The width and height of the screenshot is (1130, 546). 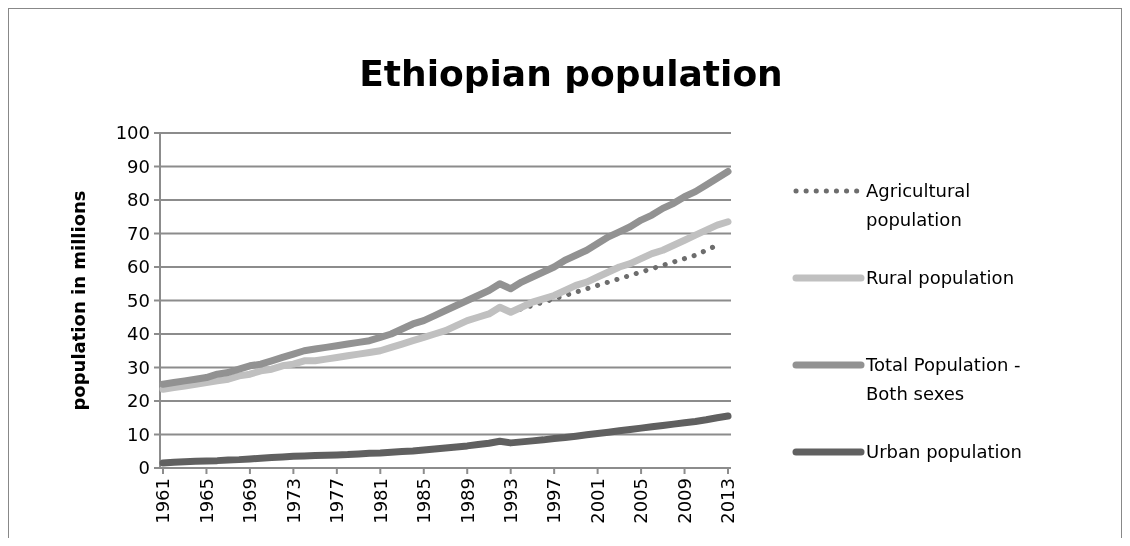 What do you see at coordinates (944, 452) in the screenshot?
I see `legend-label: Urban population` at bounding box center [944, 452].